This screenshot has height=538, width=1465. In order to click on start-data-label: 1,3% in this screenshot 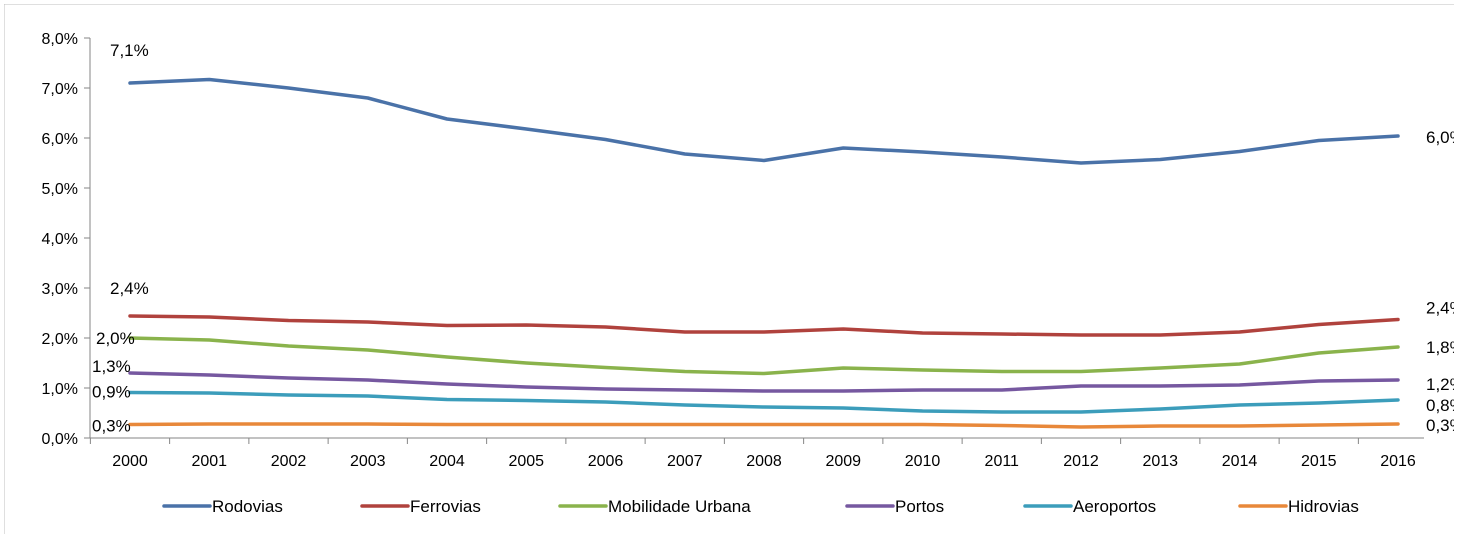, I will do `click(111, 366)`.